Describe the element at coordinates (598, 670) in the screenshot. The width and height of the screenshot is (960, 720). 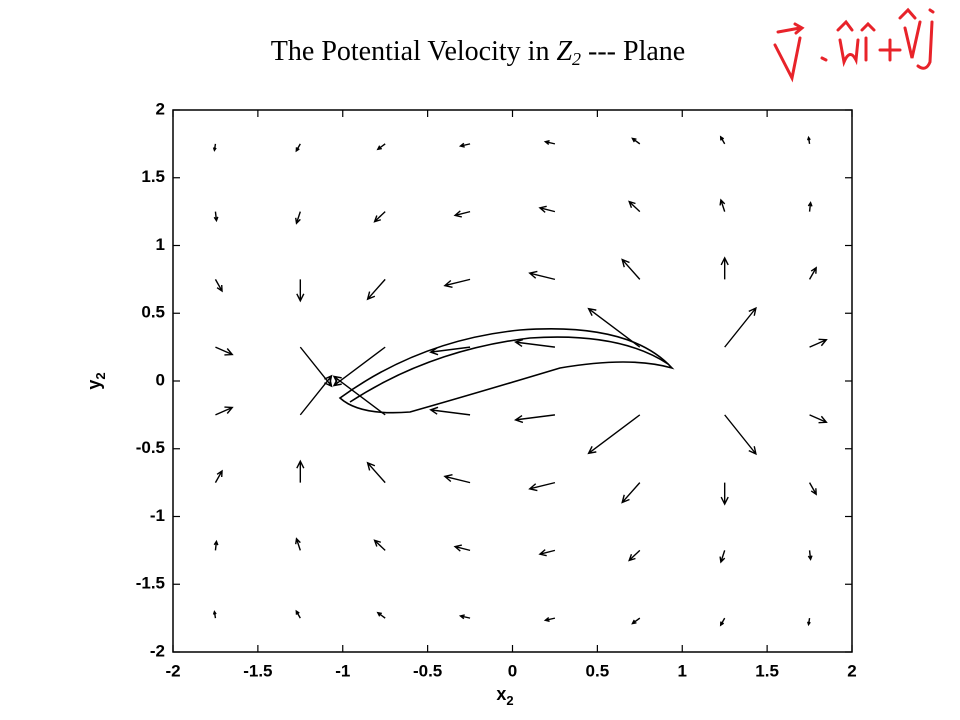
I see `x-tick-label: 0.5` at that location.